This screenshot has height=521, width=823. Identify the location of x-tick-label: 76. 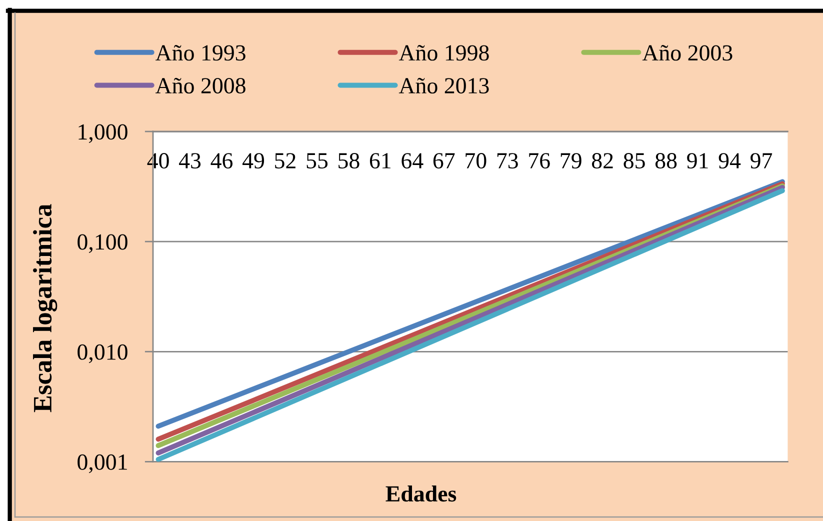
(539, 161).